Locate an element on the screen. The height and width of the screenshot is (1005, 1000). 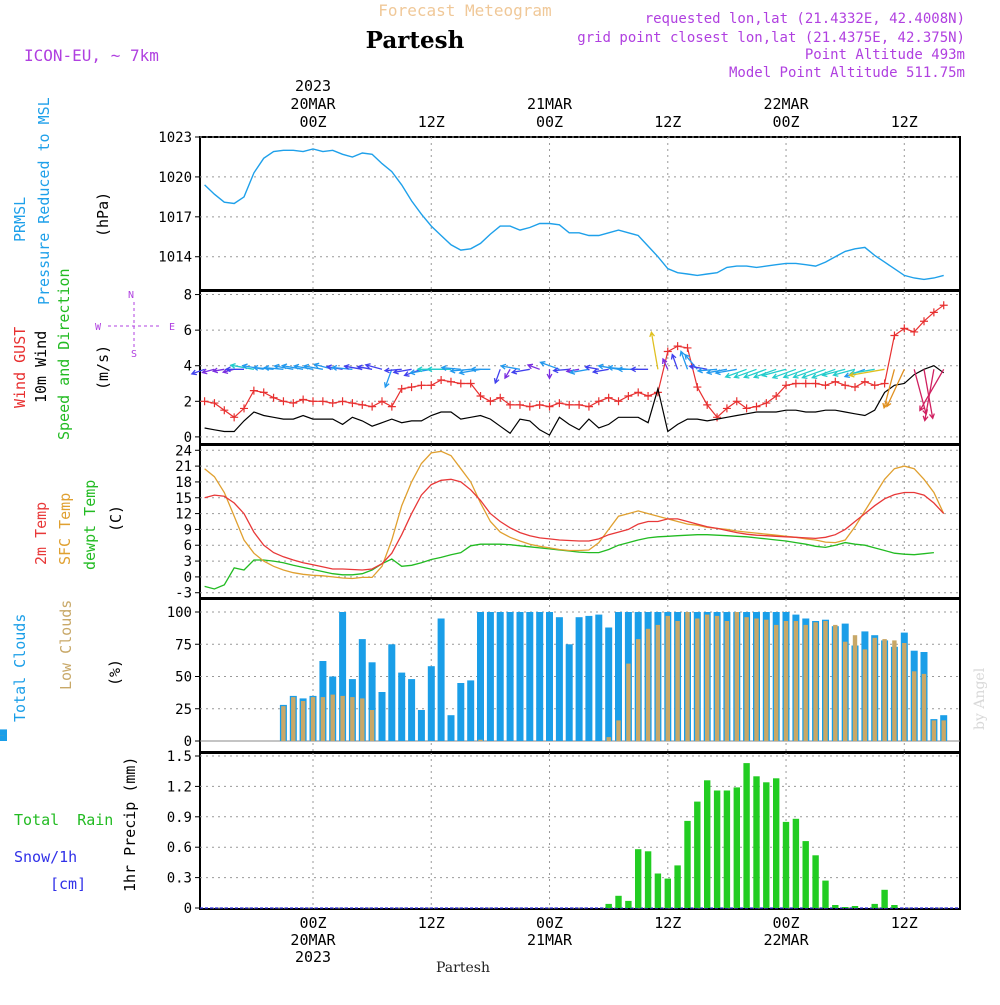
credit-watermark: by Angel is located at coordinates (980, 698).